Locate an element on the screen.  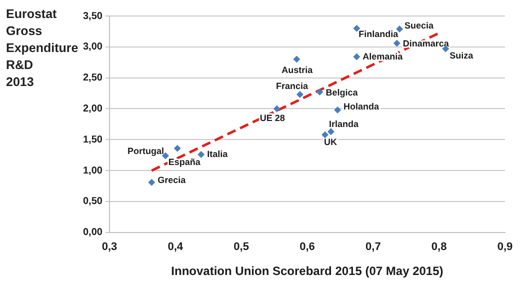
annotation: Suecia is located at coordinates (419, 25).